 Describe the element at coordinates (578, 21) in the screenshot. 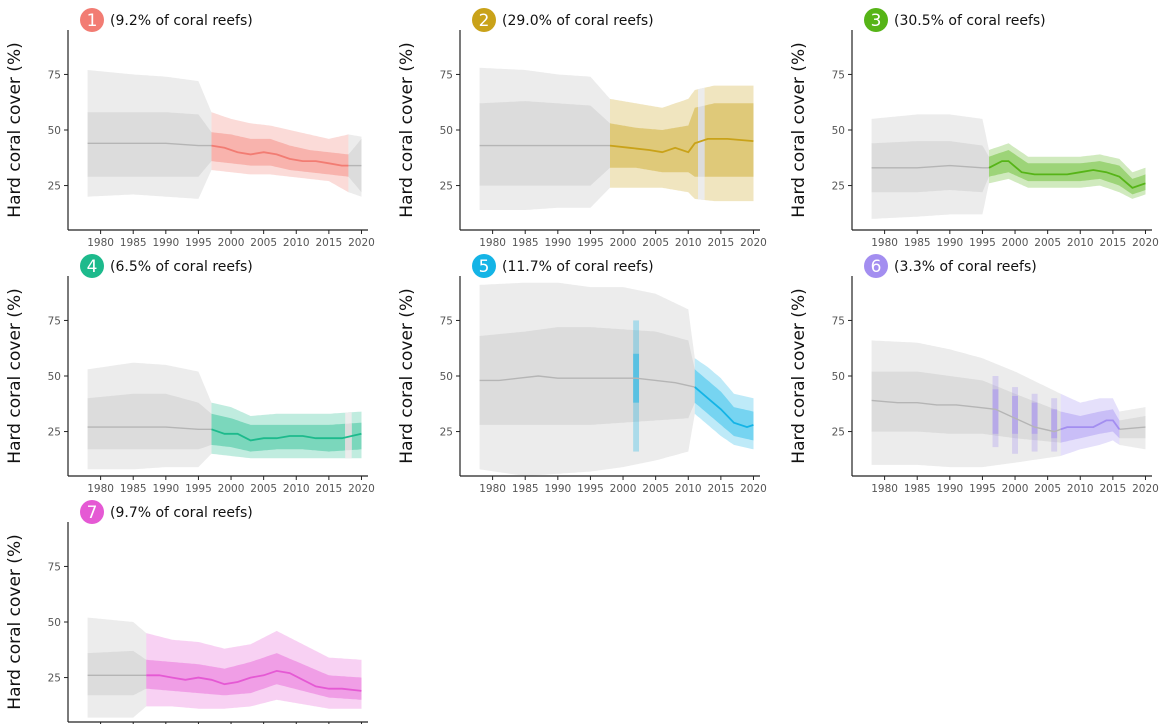

I see `region-subtitle: (29.0% of coral reefs)` at that location.